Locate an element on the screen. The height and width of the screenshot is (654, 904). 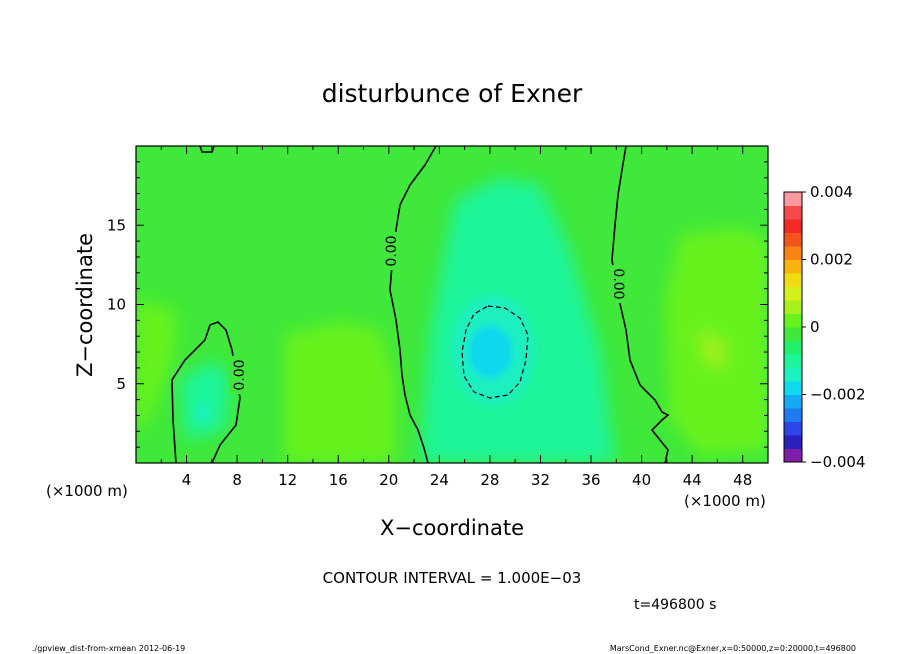
field-positive-center is located at coordinates (340, 392).